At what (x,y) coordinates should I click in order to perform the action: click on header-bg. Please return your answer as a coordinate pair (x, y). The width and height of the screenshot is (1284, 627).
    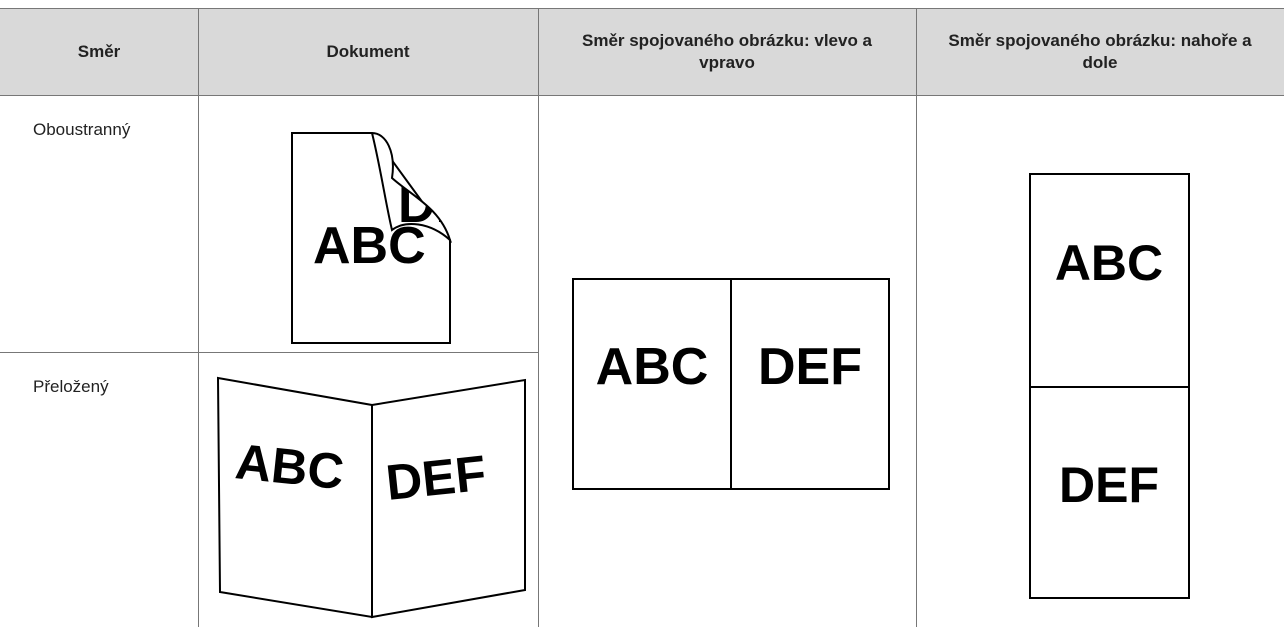
    Looking at the image, I should click on (642, 51).